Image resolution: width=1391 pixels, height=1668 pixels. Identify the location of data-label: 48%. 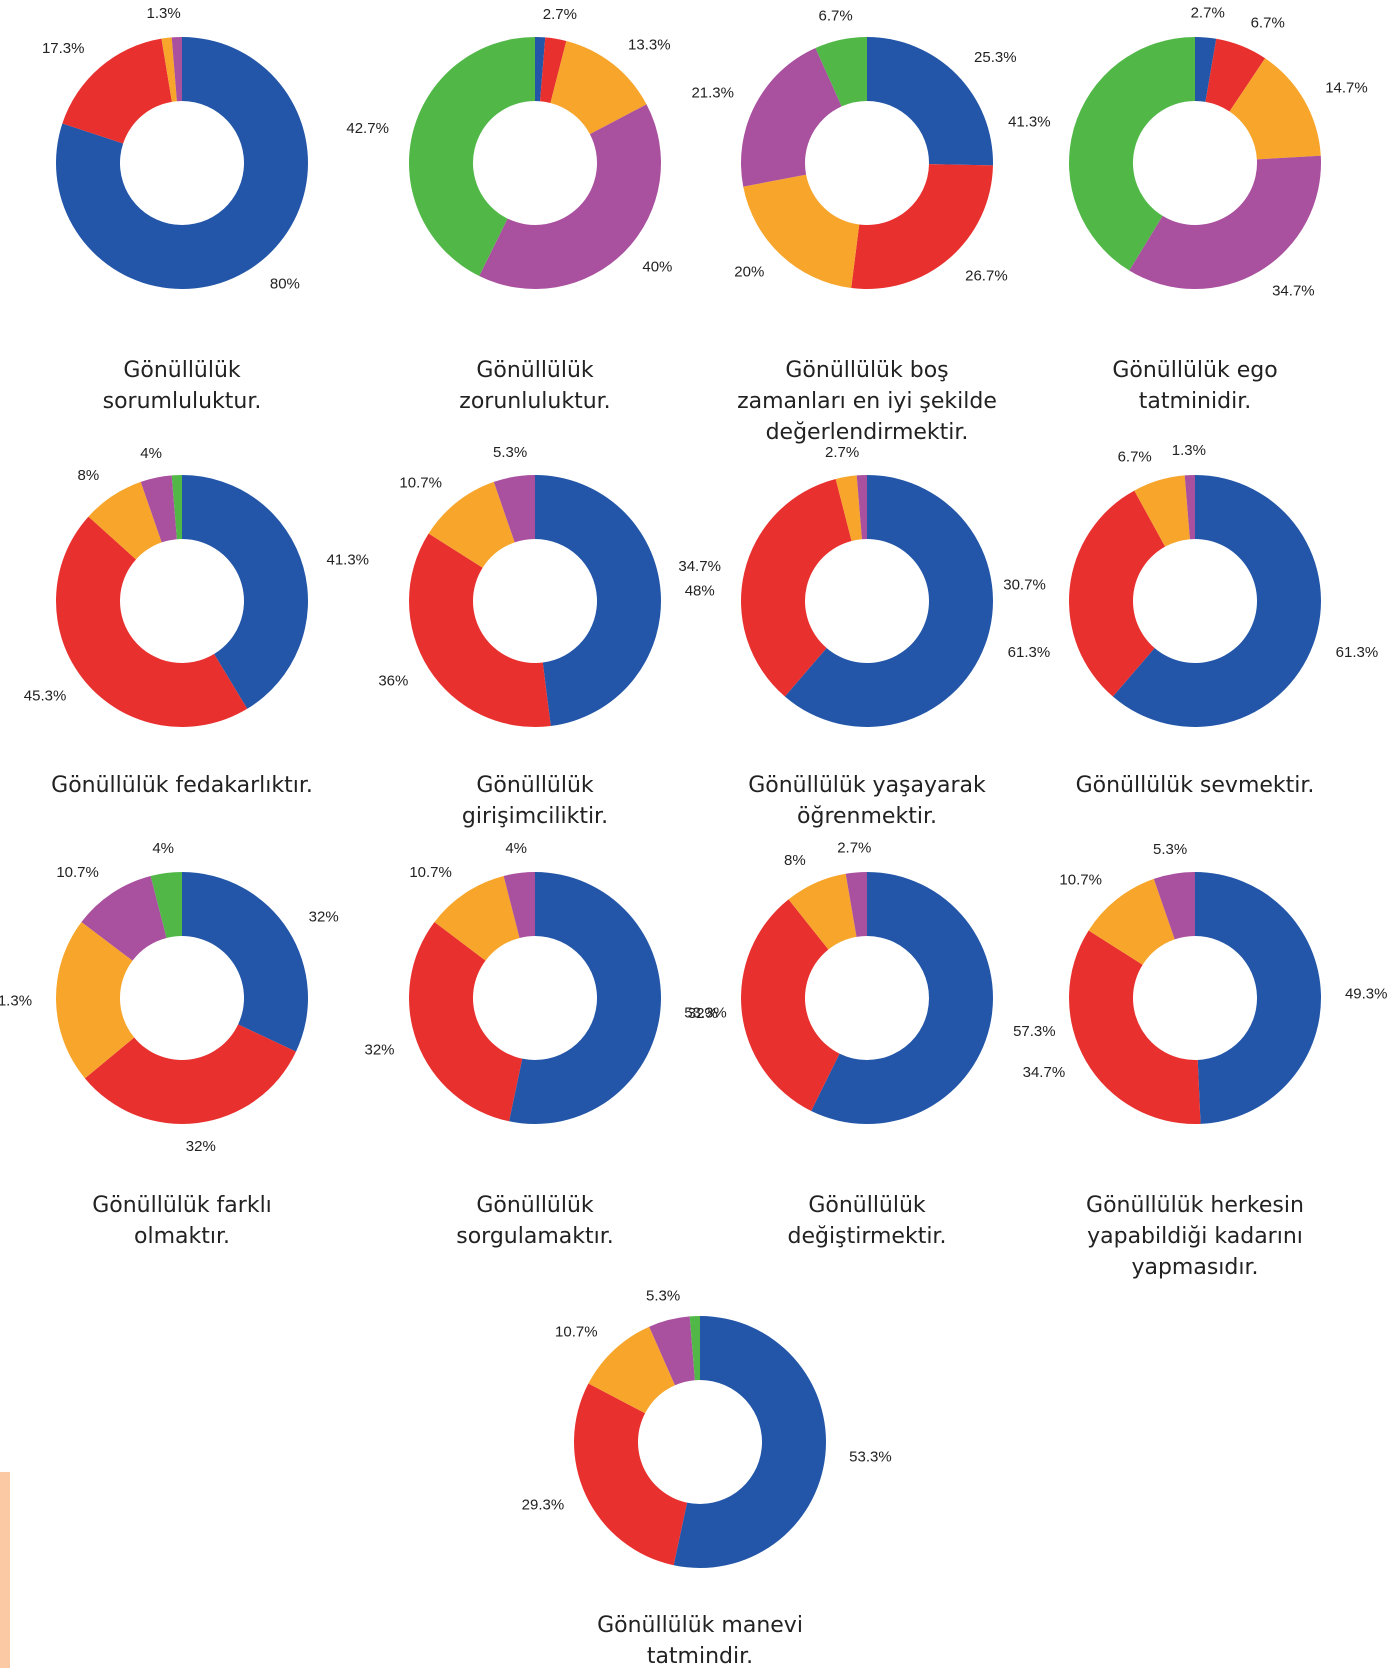
(700, 591).